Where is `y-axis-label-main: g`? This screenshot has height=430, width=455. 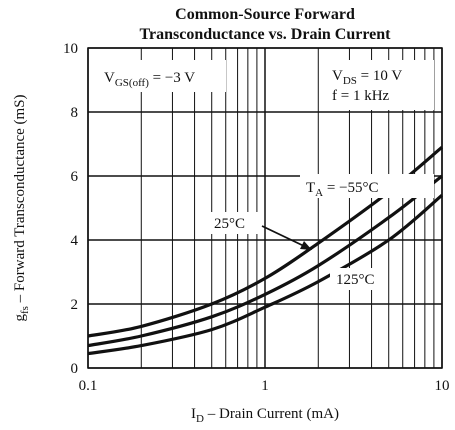
y-axis-label-main: g is located at coordinates (20, 318).